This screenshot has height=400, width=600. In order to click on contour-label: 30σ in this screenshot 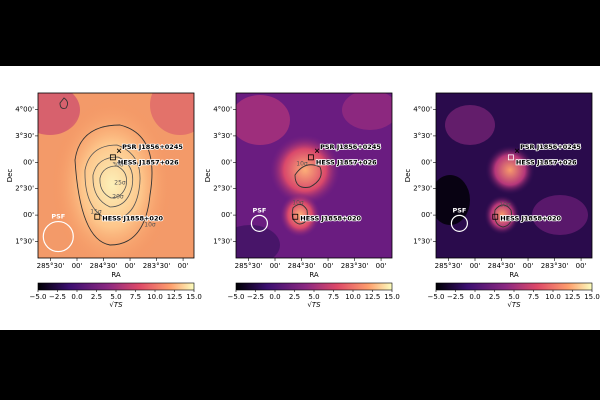, I will do `click(118, 165)`.